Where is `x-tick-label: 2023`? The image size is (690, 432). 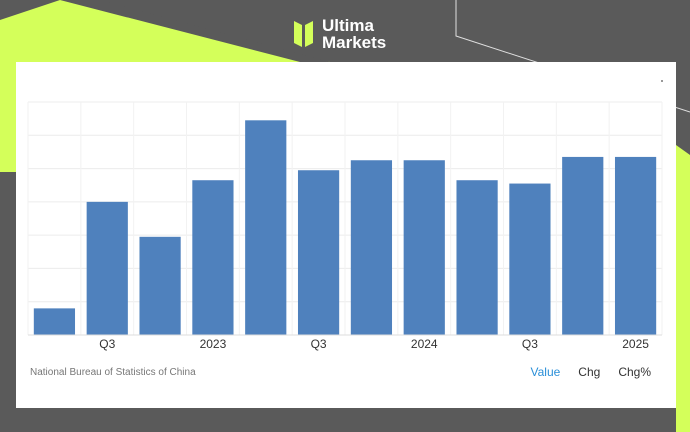 x-tick-label: 2023 is located at coordinates (213, 344).